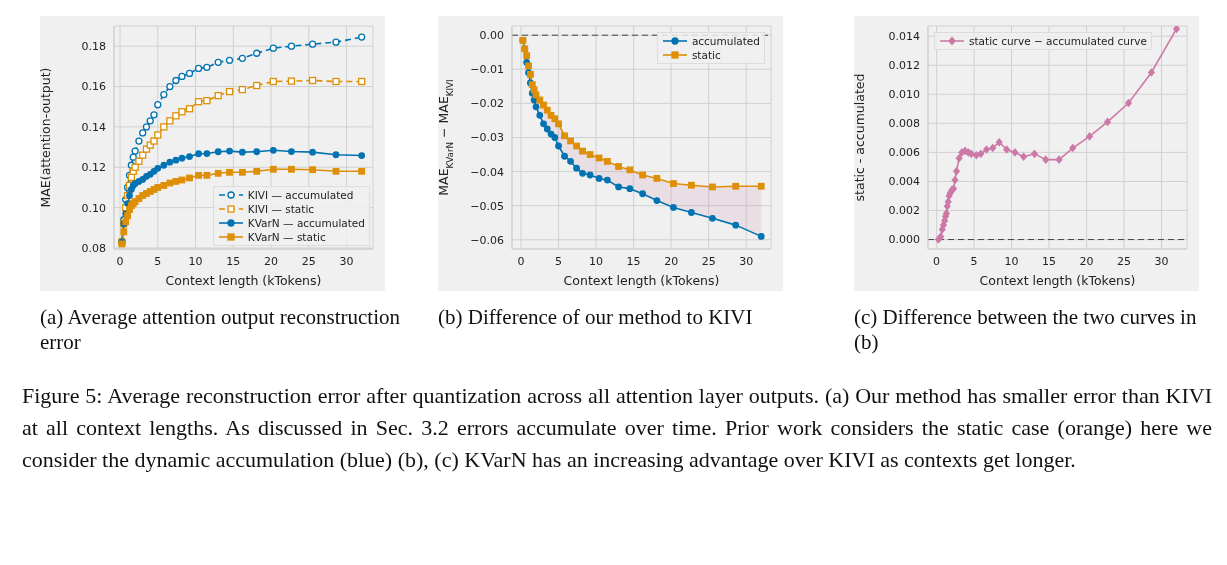 The width and height of the screenshot is (1227, 565). What do you see at coordinates (491, 36) in the screenshot?
I see `y-tick-label: 0.00` at bounding box center [491, 36].